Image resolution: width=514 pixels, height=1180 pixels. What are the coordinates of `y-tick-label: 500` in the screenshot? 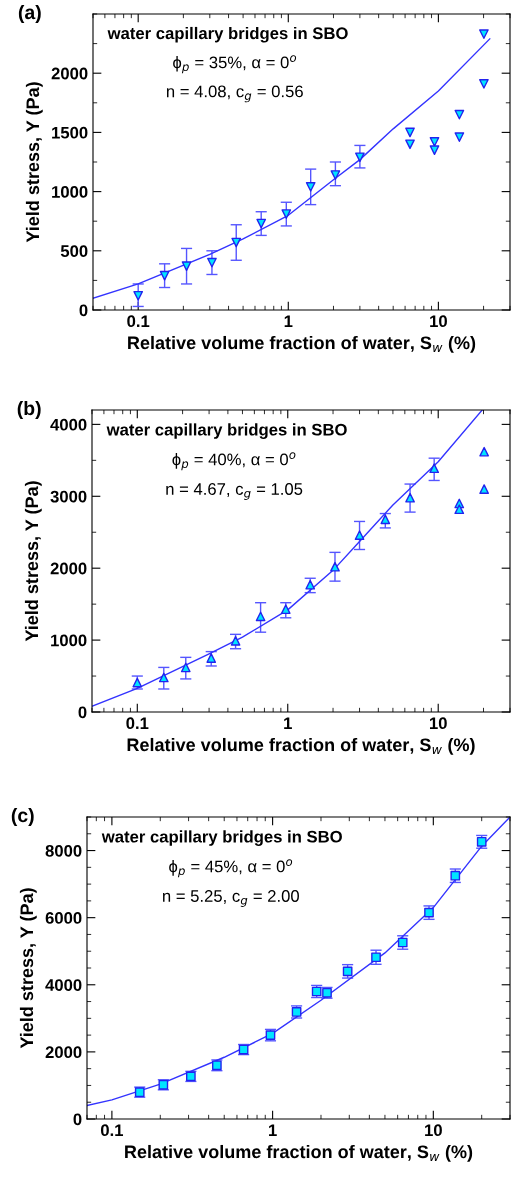 It's located at (74, 251).